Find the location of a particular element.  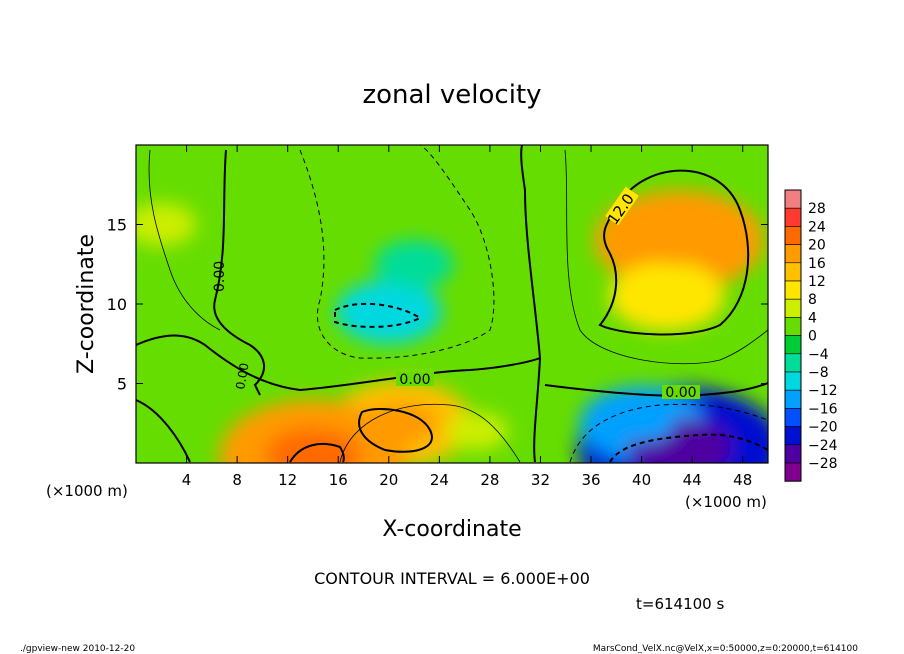

colorbar-label: 28 is located at coordinates (817, 209).